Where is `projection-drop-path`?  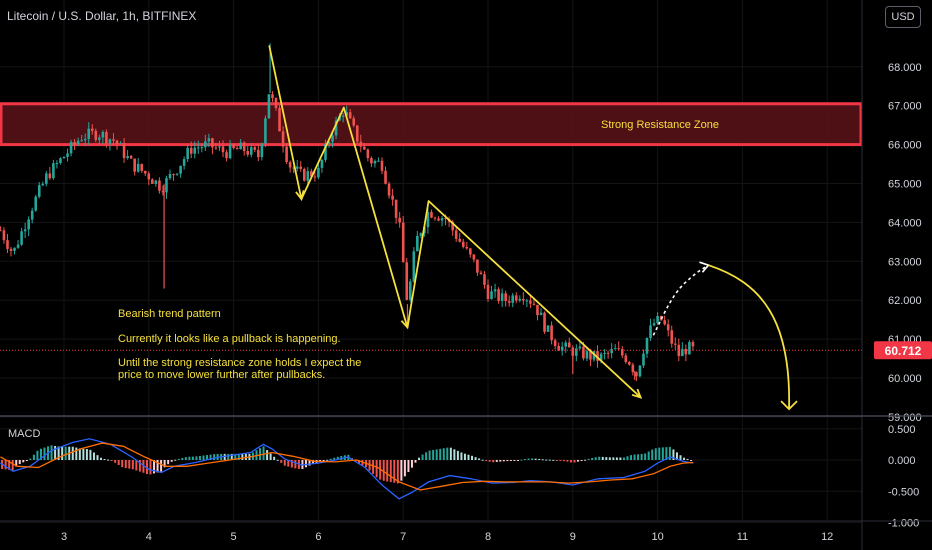
projection-drop-path is located at coordinates (749, 337).